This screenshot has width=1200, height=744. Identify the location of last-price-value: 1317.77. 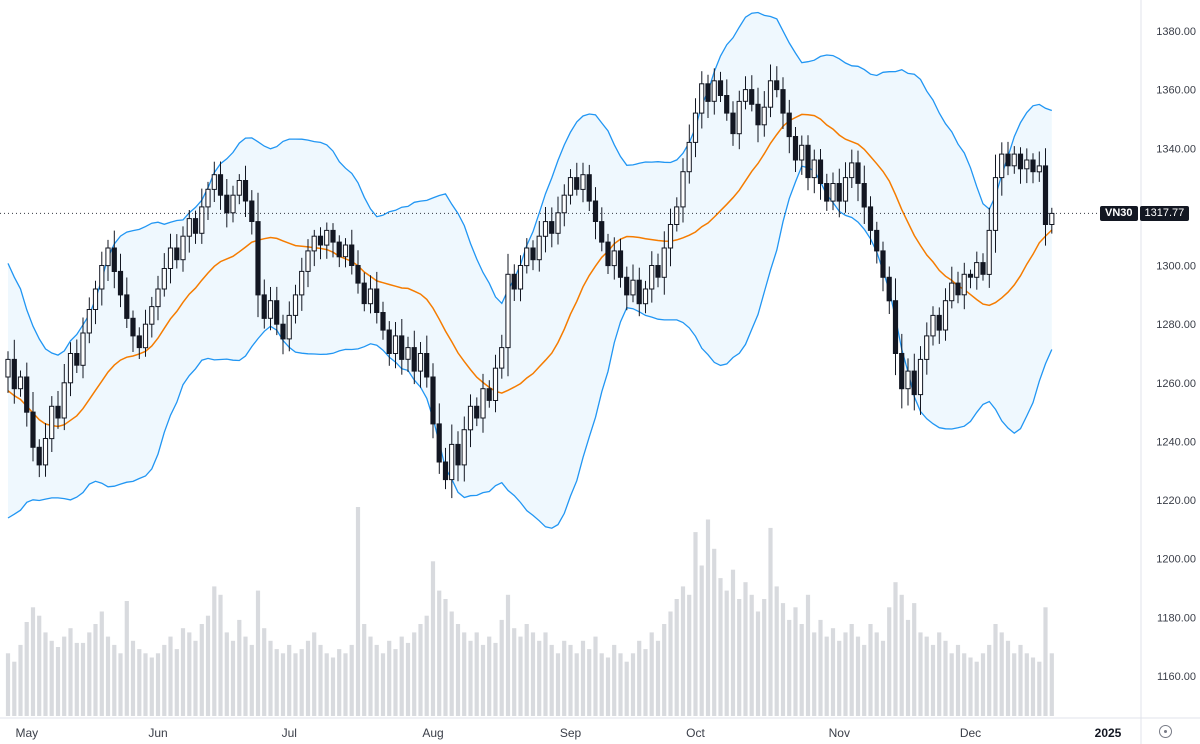
(1164, 213).